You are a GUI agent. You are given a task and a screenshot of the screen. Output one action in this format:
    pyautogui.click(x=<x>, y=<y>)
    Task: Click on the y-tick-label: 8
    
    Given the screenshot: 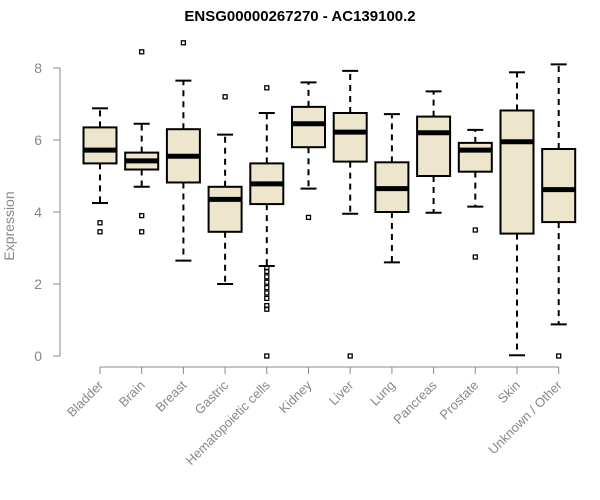 What is the action you would take?
    pyautogui.click(x=38, y=68)
    